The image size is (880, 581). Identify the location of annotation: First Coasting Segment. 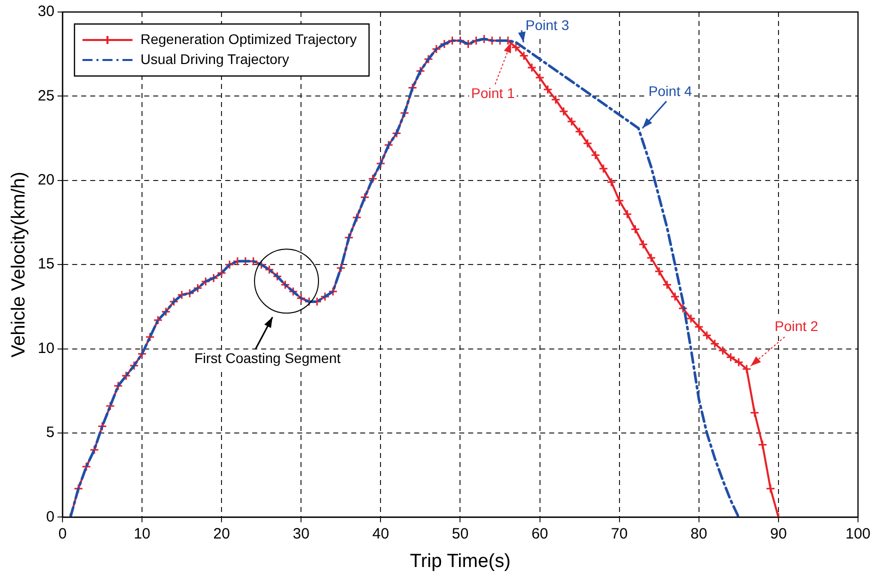
(267, 358).